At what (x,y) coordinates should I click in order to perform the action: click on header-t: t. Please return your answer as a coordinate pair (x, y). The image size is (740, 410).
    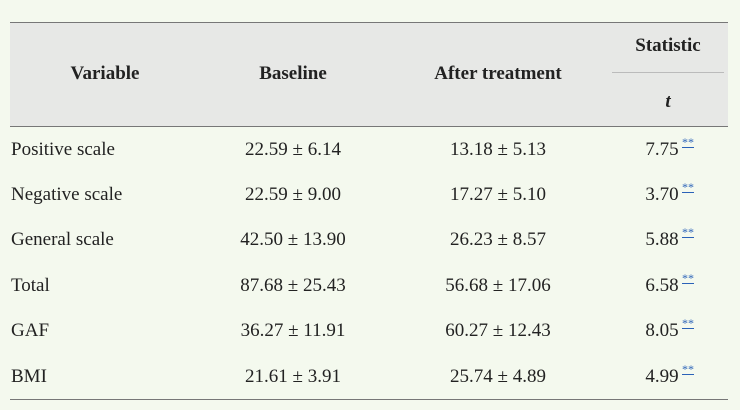
    Looking at the image, I should click on (668, 101).